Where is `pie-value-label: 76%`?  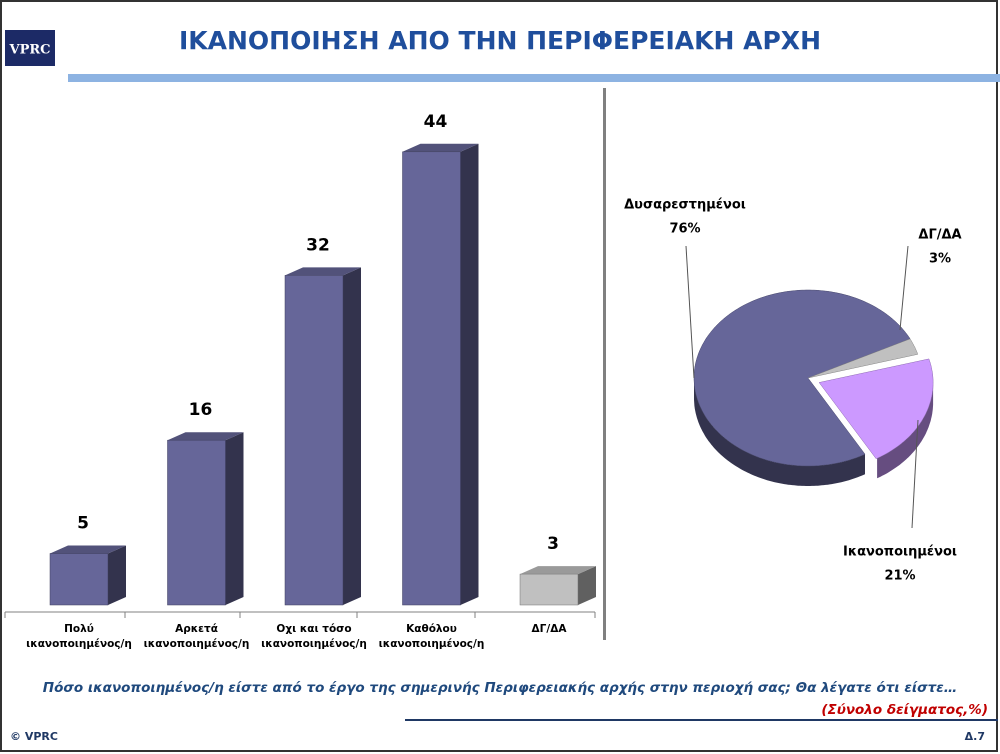 pie-value-label: 76% is located at coordinates (684, 229).